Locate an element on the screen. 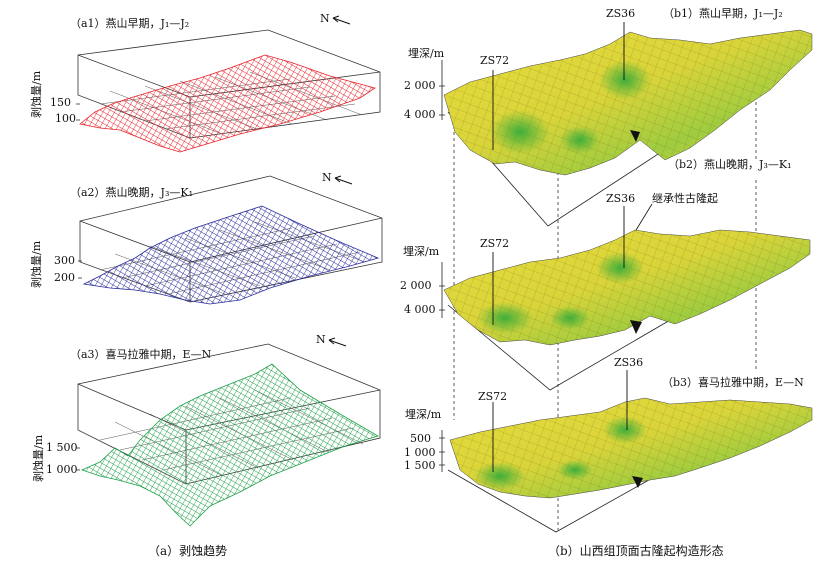 The height and width of the screenshot is (566, 834). panel-b2-ylabel: 埋深/m is located at coordinates (421, 251).